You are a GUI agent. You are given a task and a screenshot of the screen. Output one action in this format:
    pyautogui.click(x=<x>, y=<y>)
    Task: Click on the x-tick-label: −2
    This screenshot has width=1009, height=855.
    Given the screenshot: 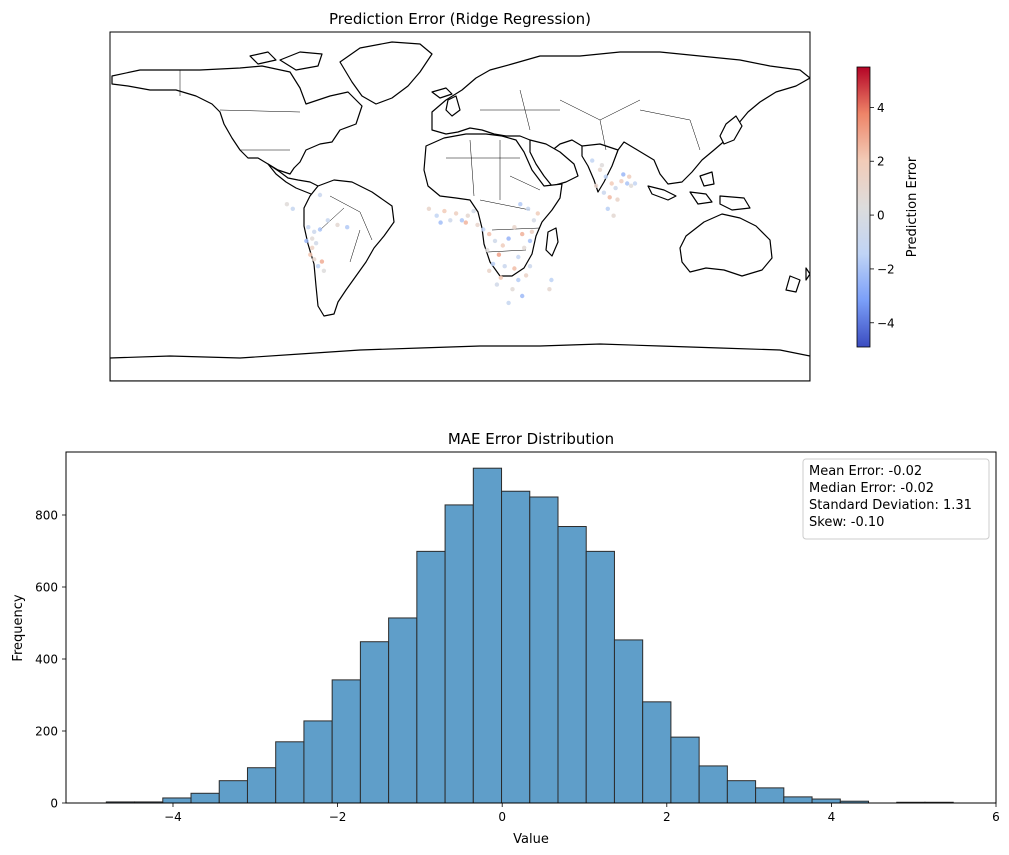 What is the action you would take?
    pyautogui.click(x=338, y=817)
    